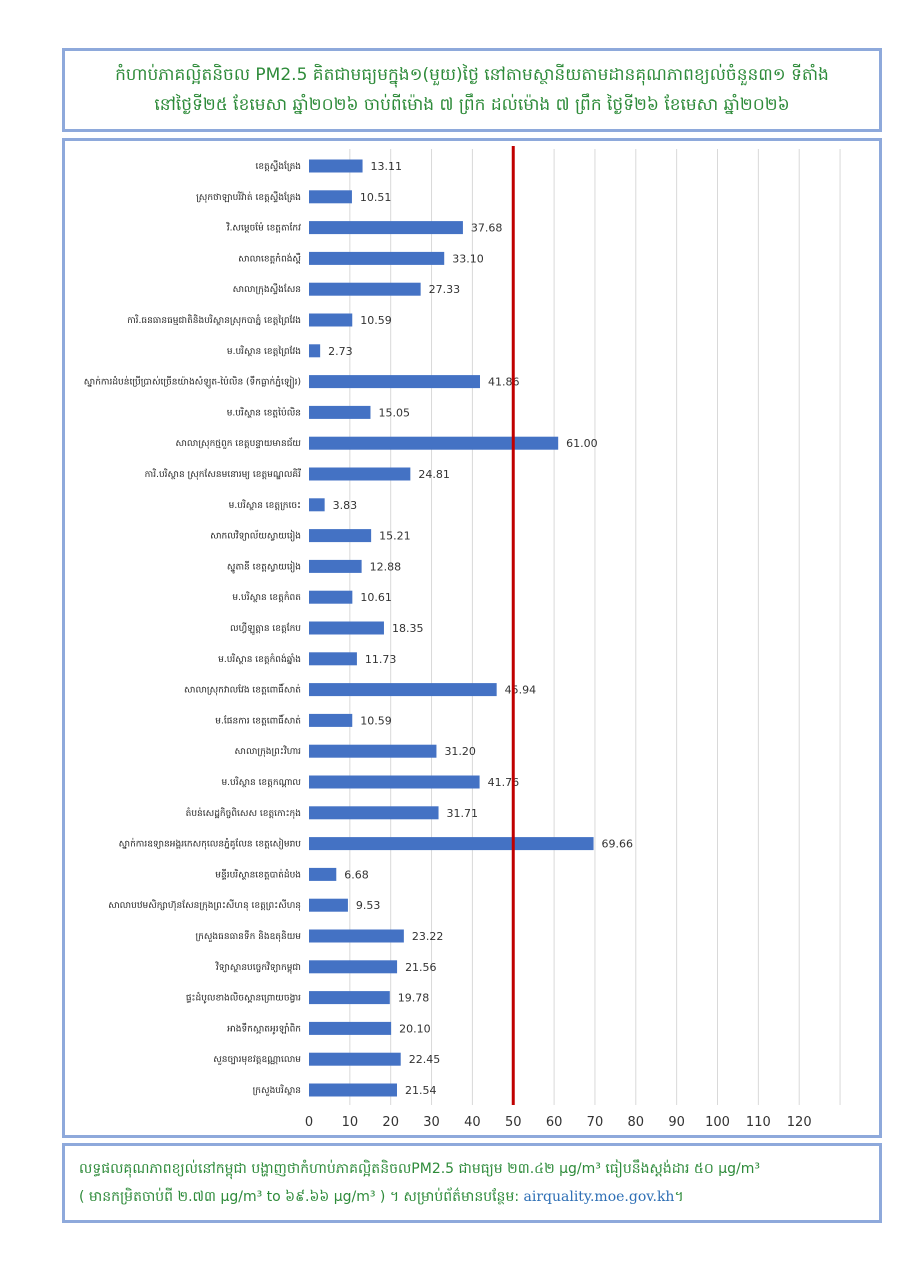 The height and width of the screenshot is (1280, 905). Describe the element at coordinates (266, 597) in the screenshot. I see `category-label: ម.បរិស្ថាន ខេត្តកំពត` at that location.